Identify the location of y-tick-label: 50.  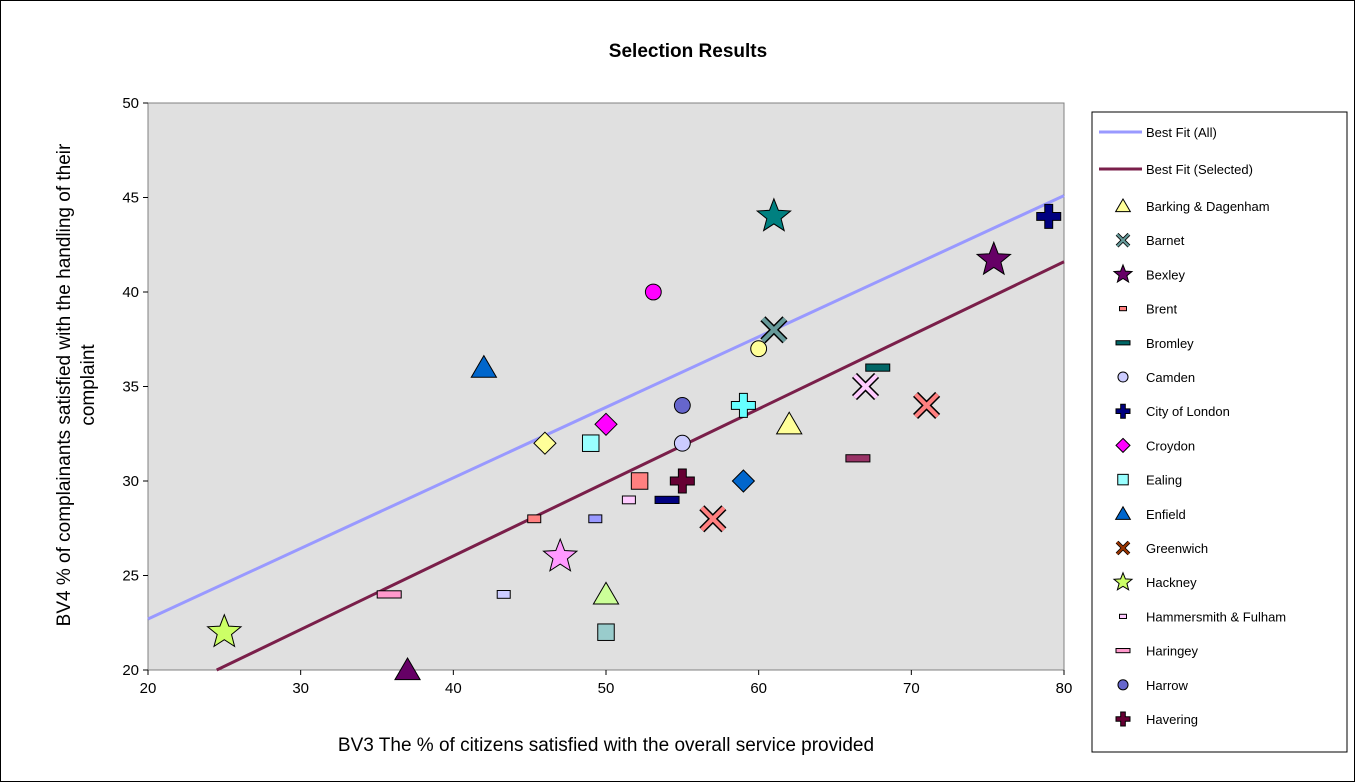
(130, 103).